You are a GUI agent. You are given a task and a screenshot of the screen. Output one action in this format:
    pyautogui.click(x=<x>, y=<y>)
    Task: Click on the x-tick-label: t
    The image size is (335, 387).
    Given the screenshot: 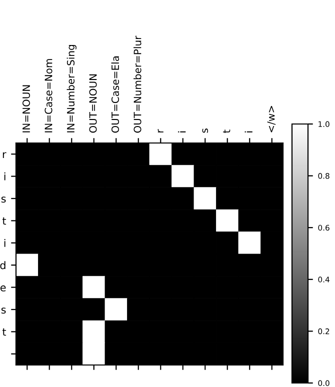 What is the action you would take?
    pyautogui.click(x=226, y=132)
    